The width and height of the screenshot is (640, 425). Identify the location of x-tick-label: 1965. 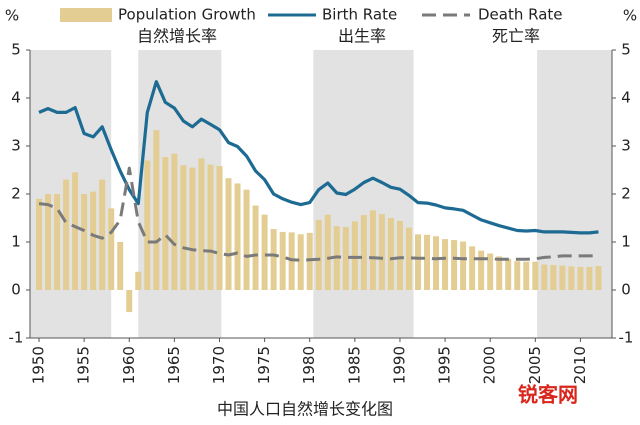
(174, 365).